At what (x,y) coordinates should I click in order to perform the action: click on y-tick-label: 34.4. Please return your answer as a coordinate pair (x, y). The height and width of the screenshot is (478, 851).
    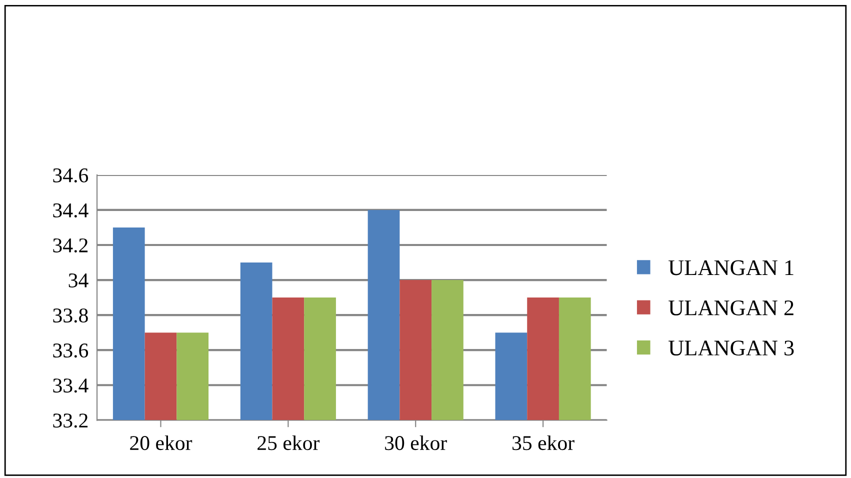
    Looking at the image, I should click on (70, 210).